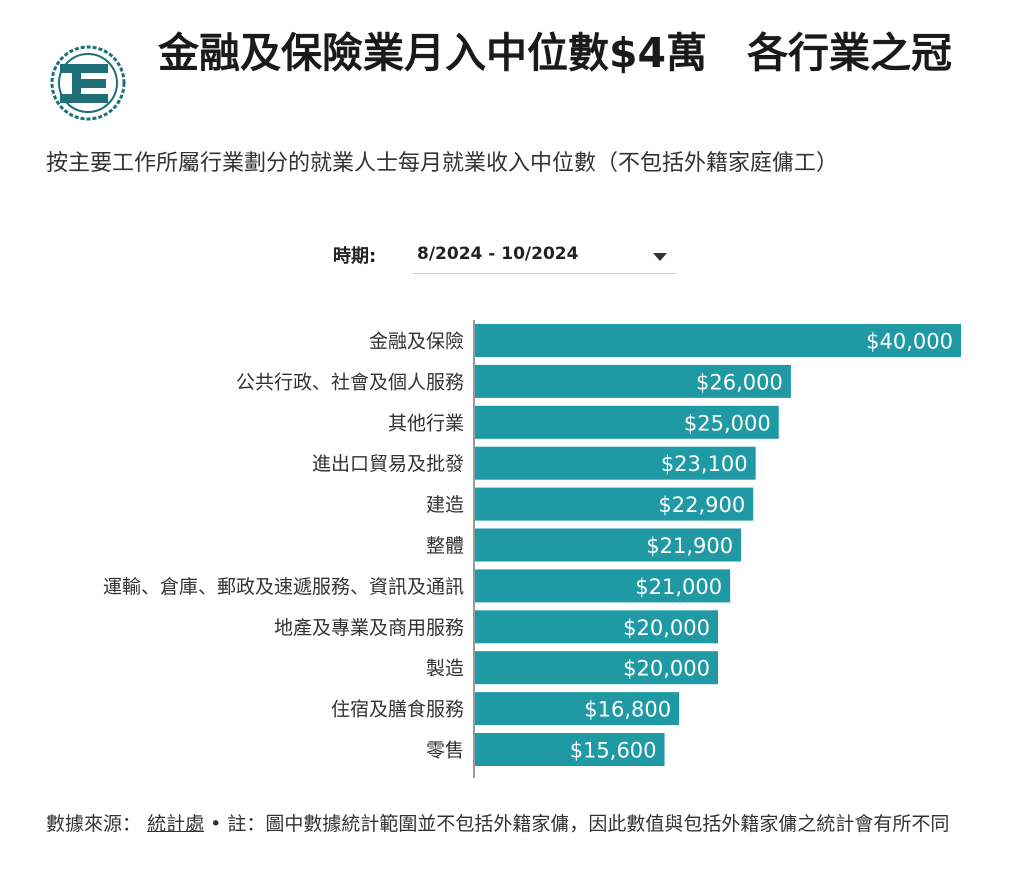 The height and width of the screenshot is (875, 1024). What do you see at coordinates (94, 824) in the screenshot?
I see `source-label: 數據來源：` at bounding box center [94, 824].